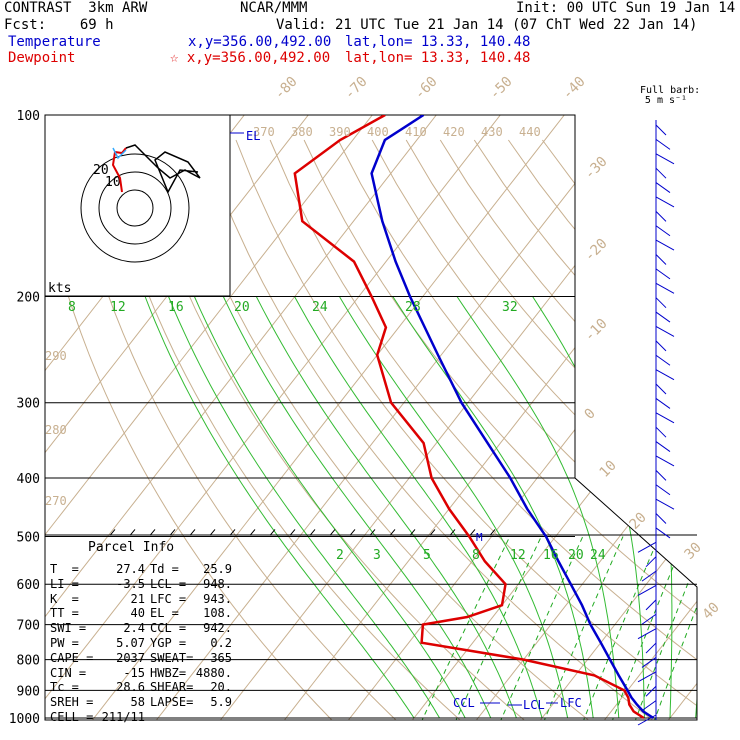 The height and width of the screenshot is (740, 740). What do you see at coordinates (28, 116) in the screenshot?
I see `pressure-tick-label: 100` at bounding box center [28, 116].